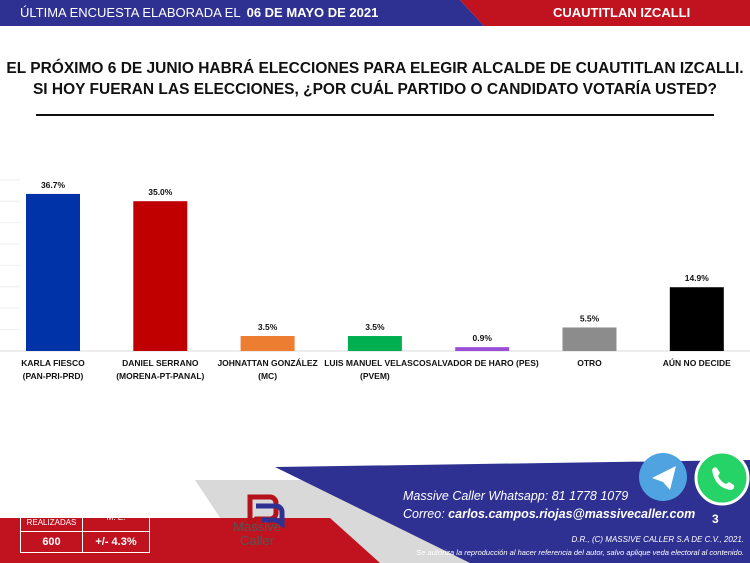 This screenshot has height=563, width=750. What do you see at coordinates (53, 376) in the screenshot?
I see `category-label-line: (PAN-PRI-PRD)` at bounding box center [53, 376].